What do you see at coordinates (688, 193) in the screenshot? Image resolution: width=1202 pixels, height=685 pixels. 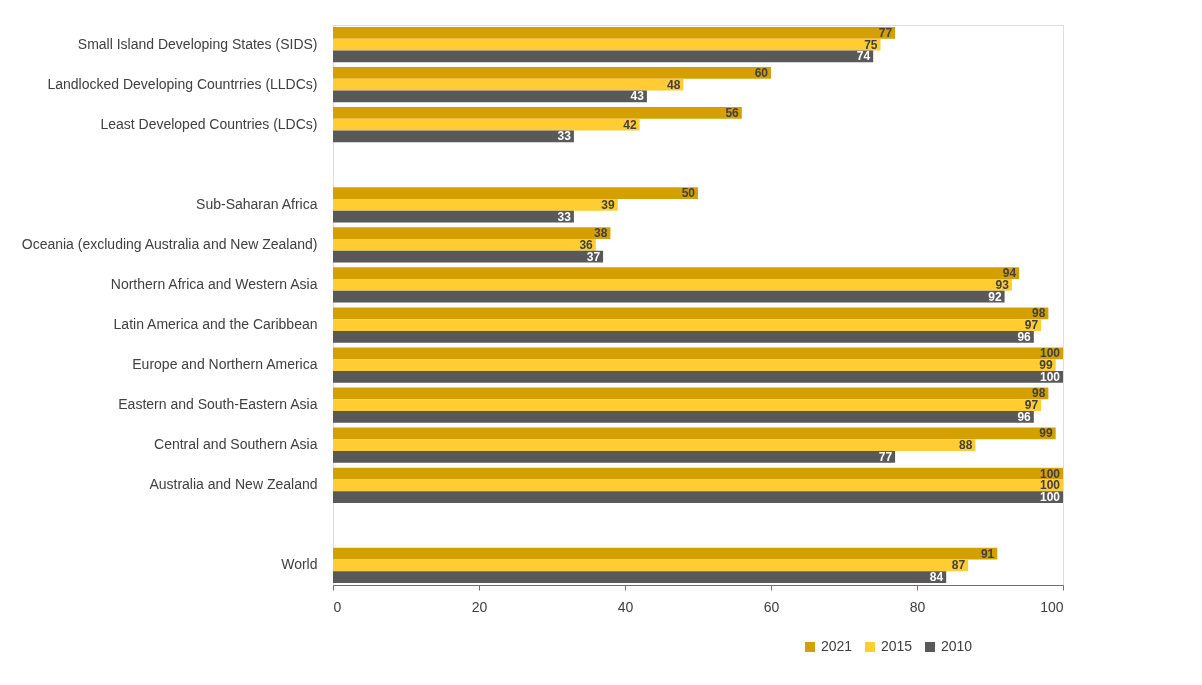 I see `data-label: 50` at bounding box center [688, 193].